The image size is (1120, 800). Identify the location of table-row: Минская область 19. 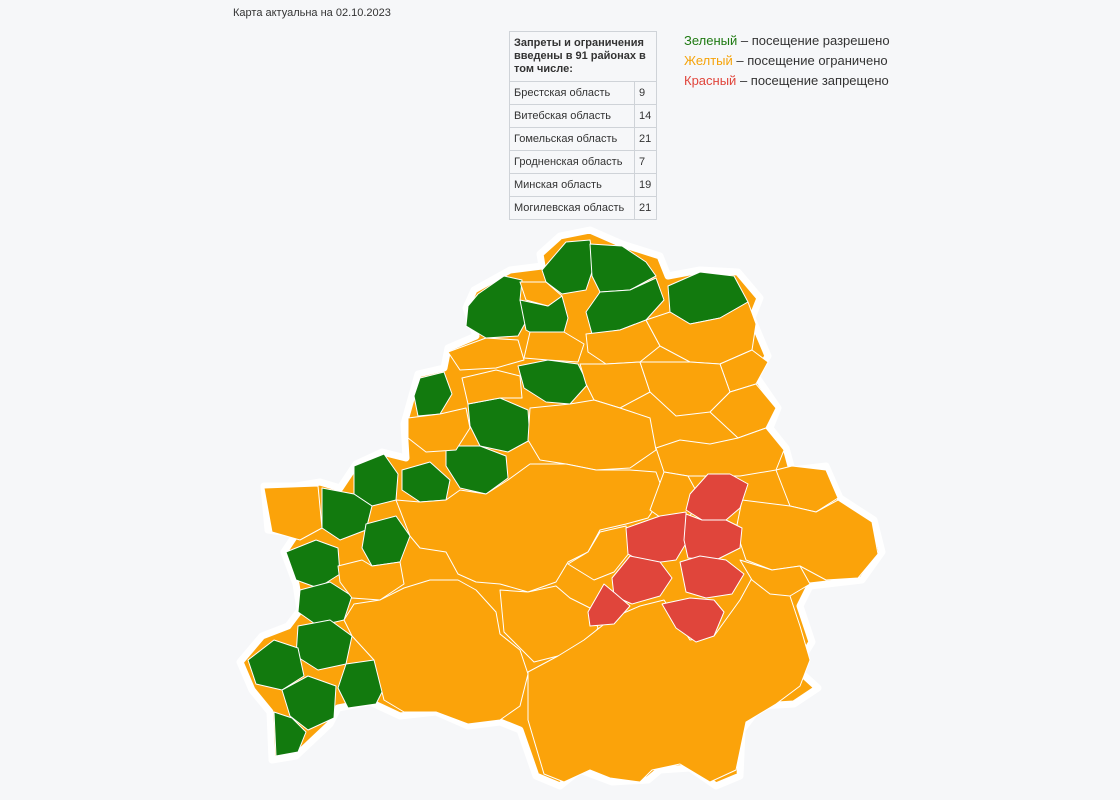
(583, 185).